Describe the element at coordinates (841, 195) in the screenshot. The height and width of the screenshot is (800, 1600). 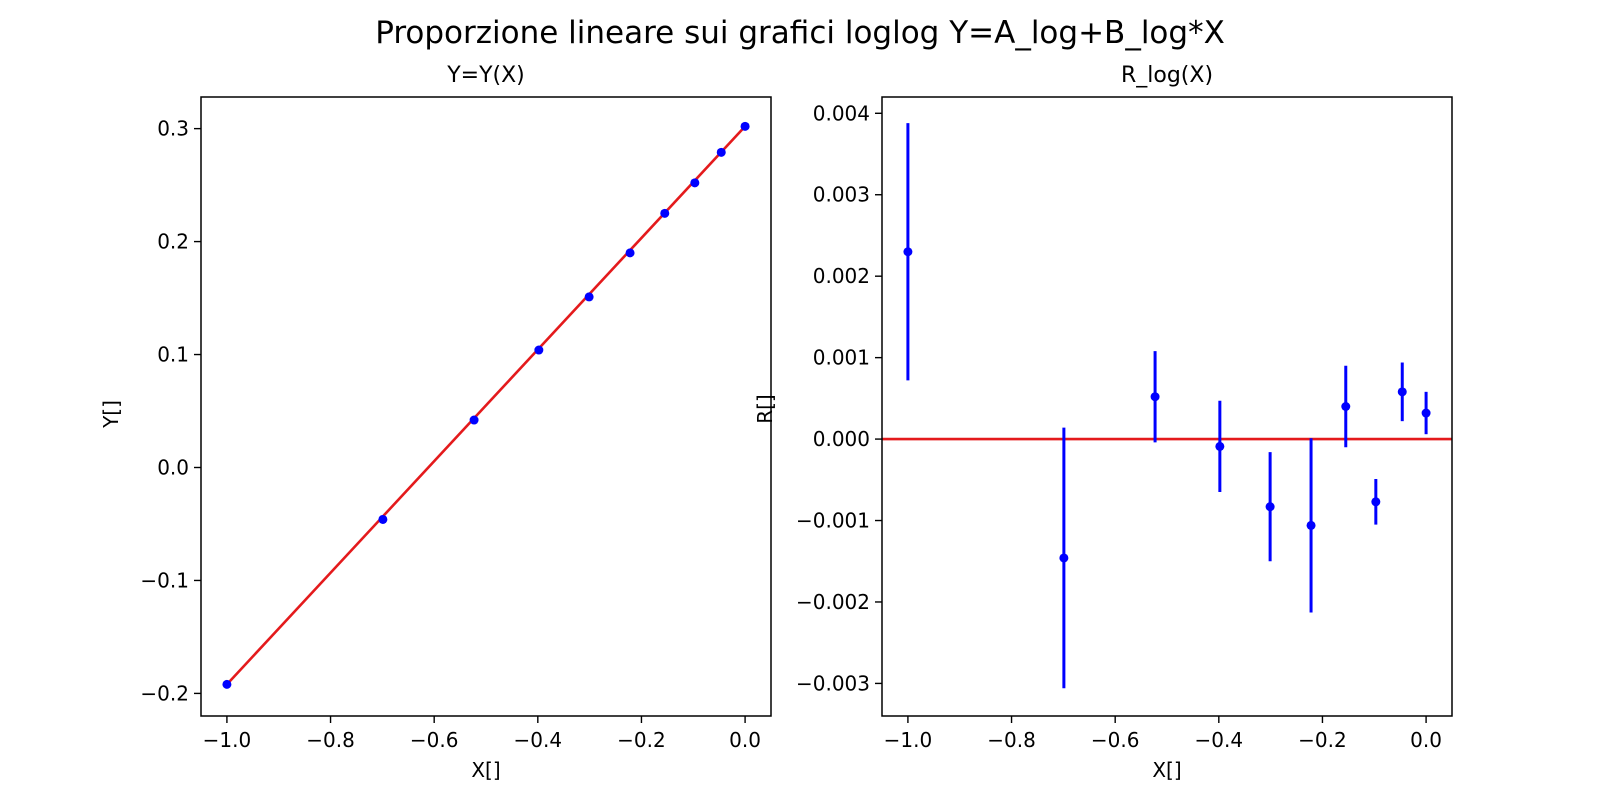
I see `right-panel-ytick-label: 0.003` at that location.